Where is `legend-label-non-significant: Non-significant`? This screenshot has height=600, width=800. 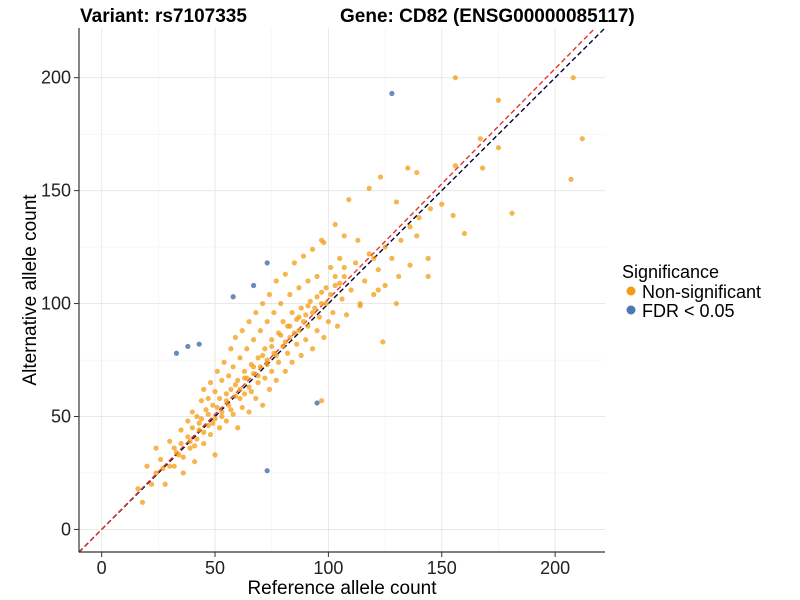 legend-label-non-significant: Non-significant is located at coordinates (701, 292).